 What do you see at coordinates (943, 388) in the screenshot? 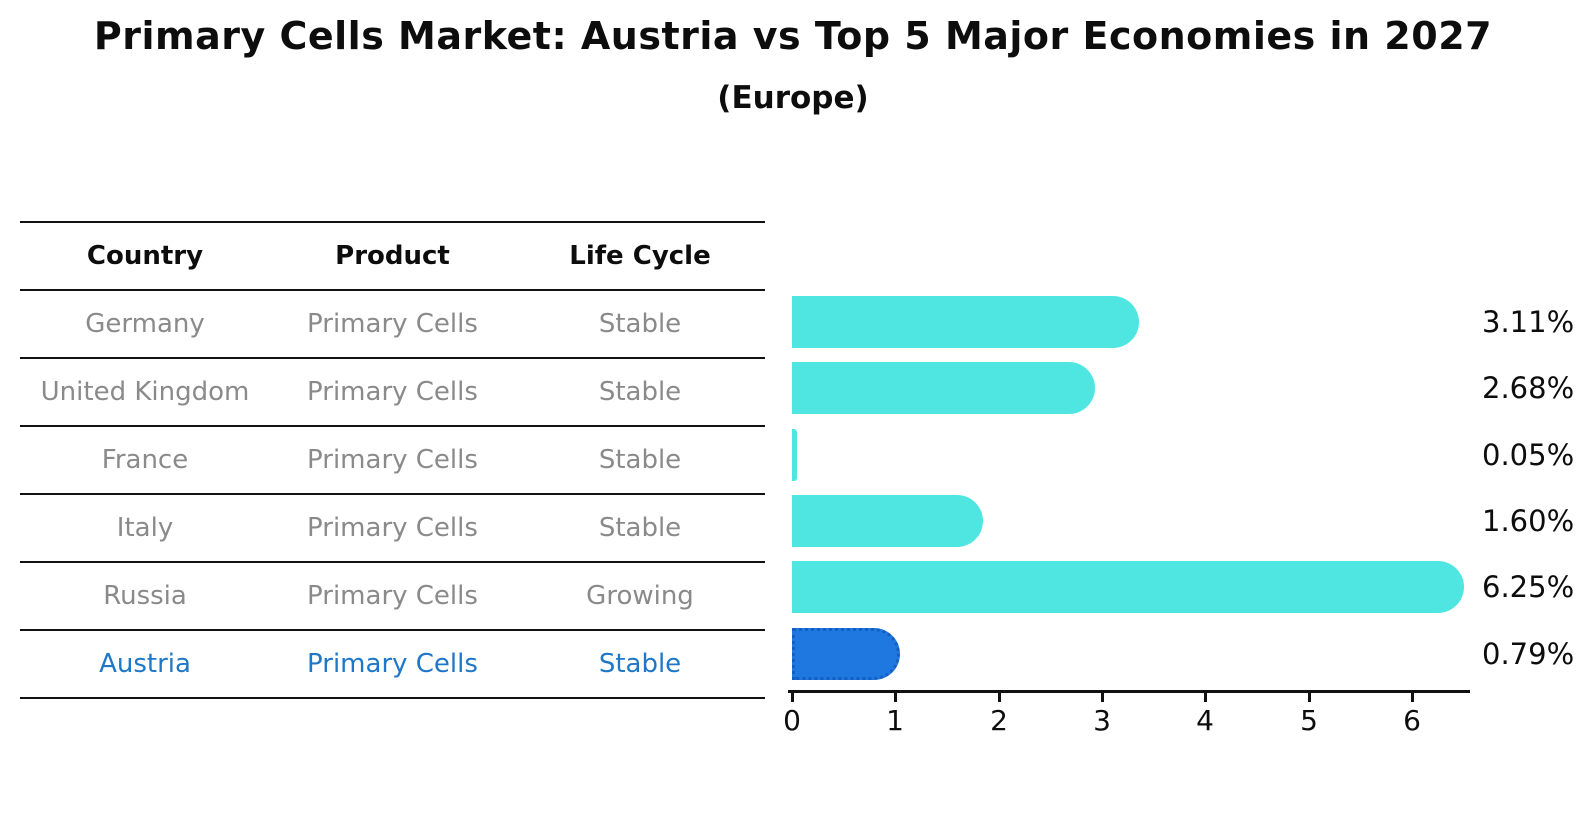
I see `bar-united-kingdom` at bounding box center [943, 388].